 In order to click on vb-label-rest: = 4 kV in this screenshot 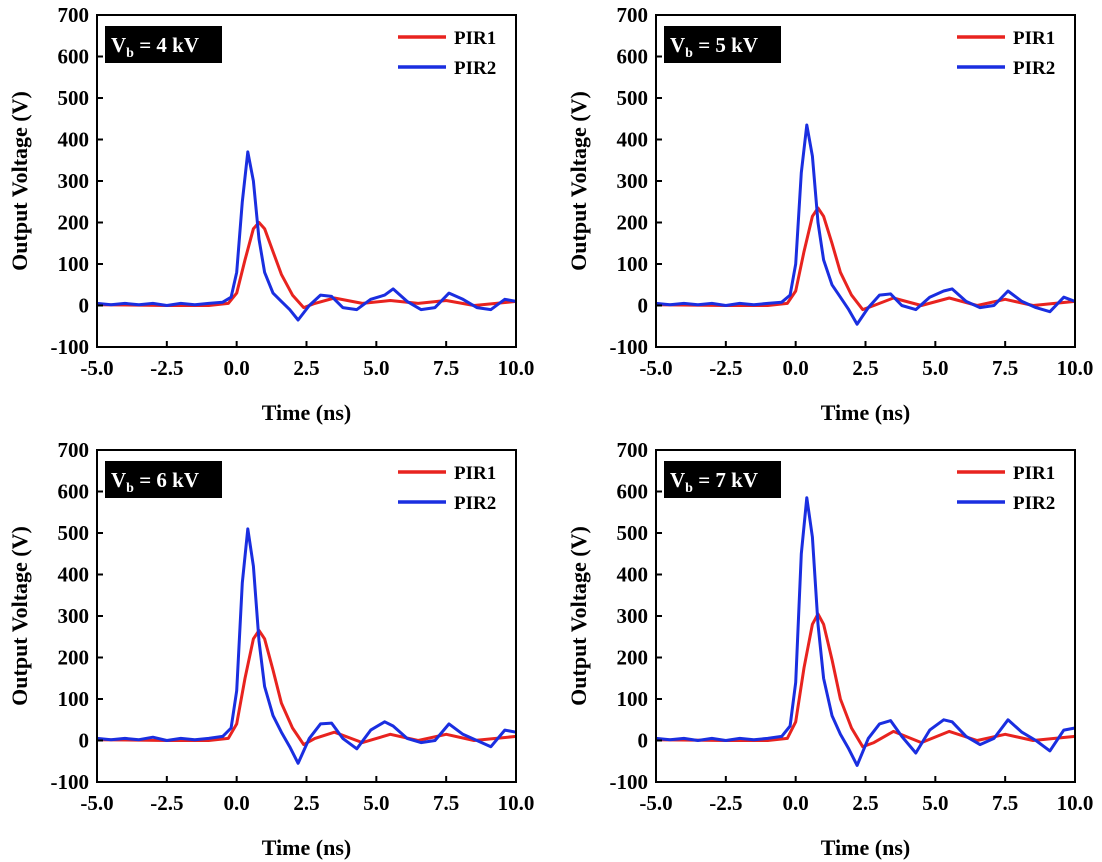, I will do `click(166, 45)`.